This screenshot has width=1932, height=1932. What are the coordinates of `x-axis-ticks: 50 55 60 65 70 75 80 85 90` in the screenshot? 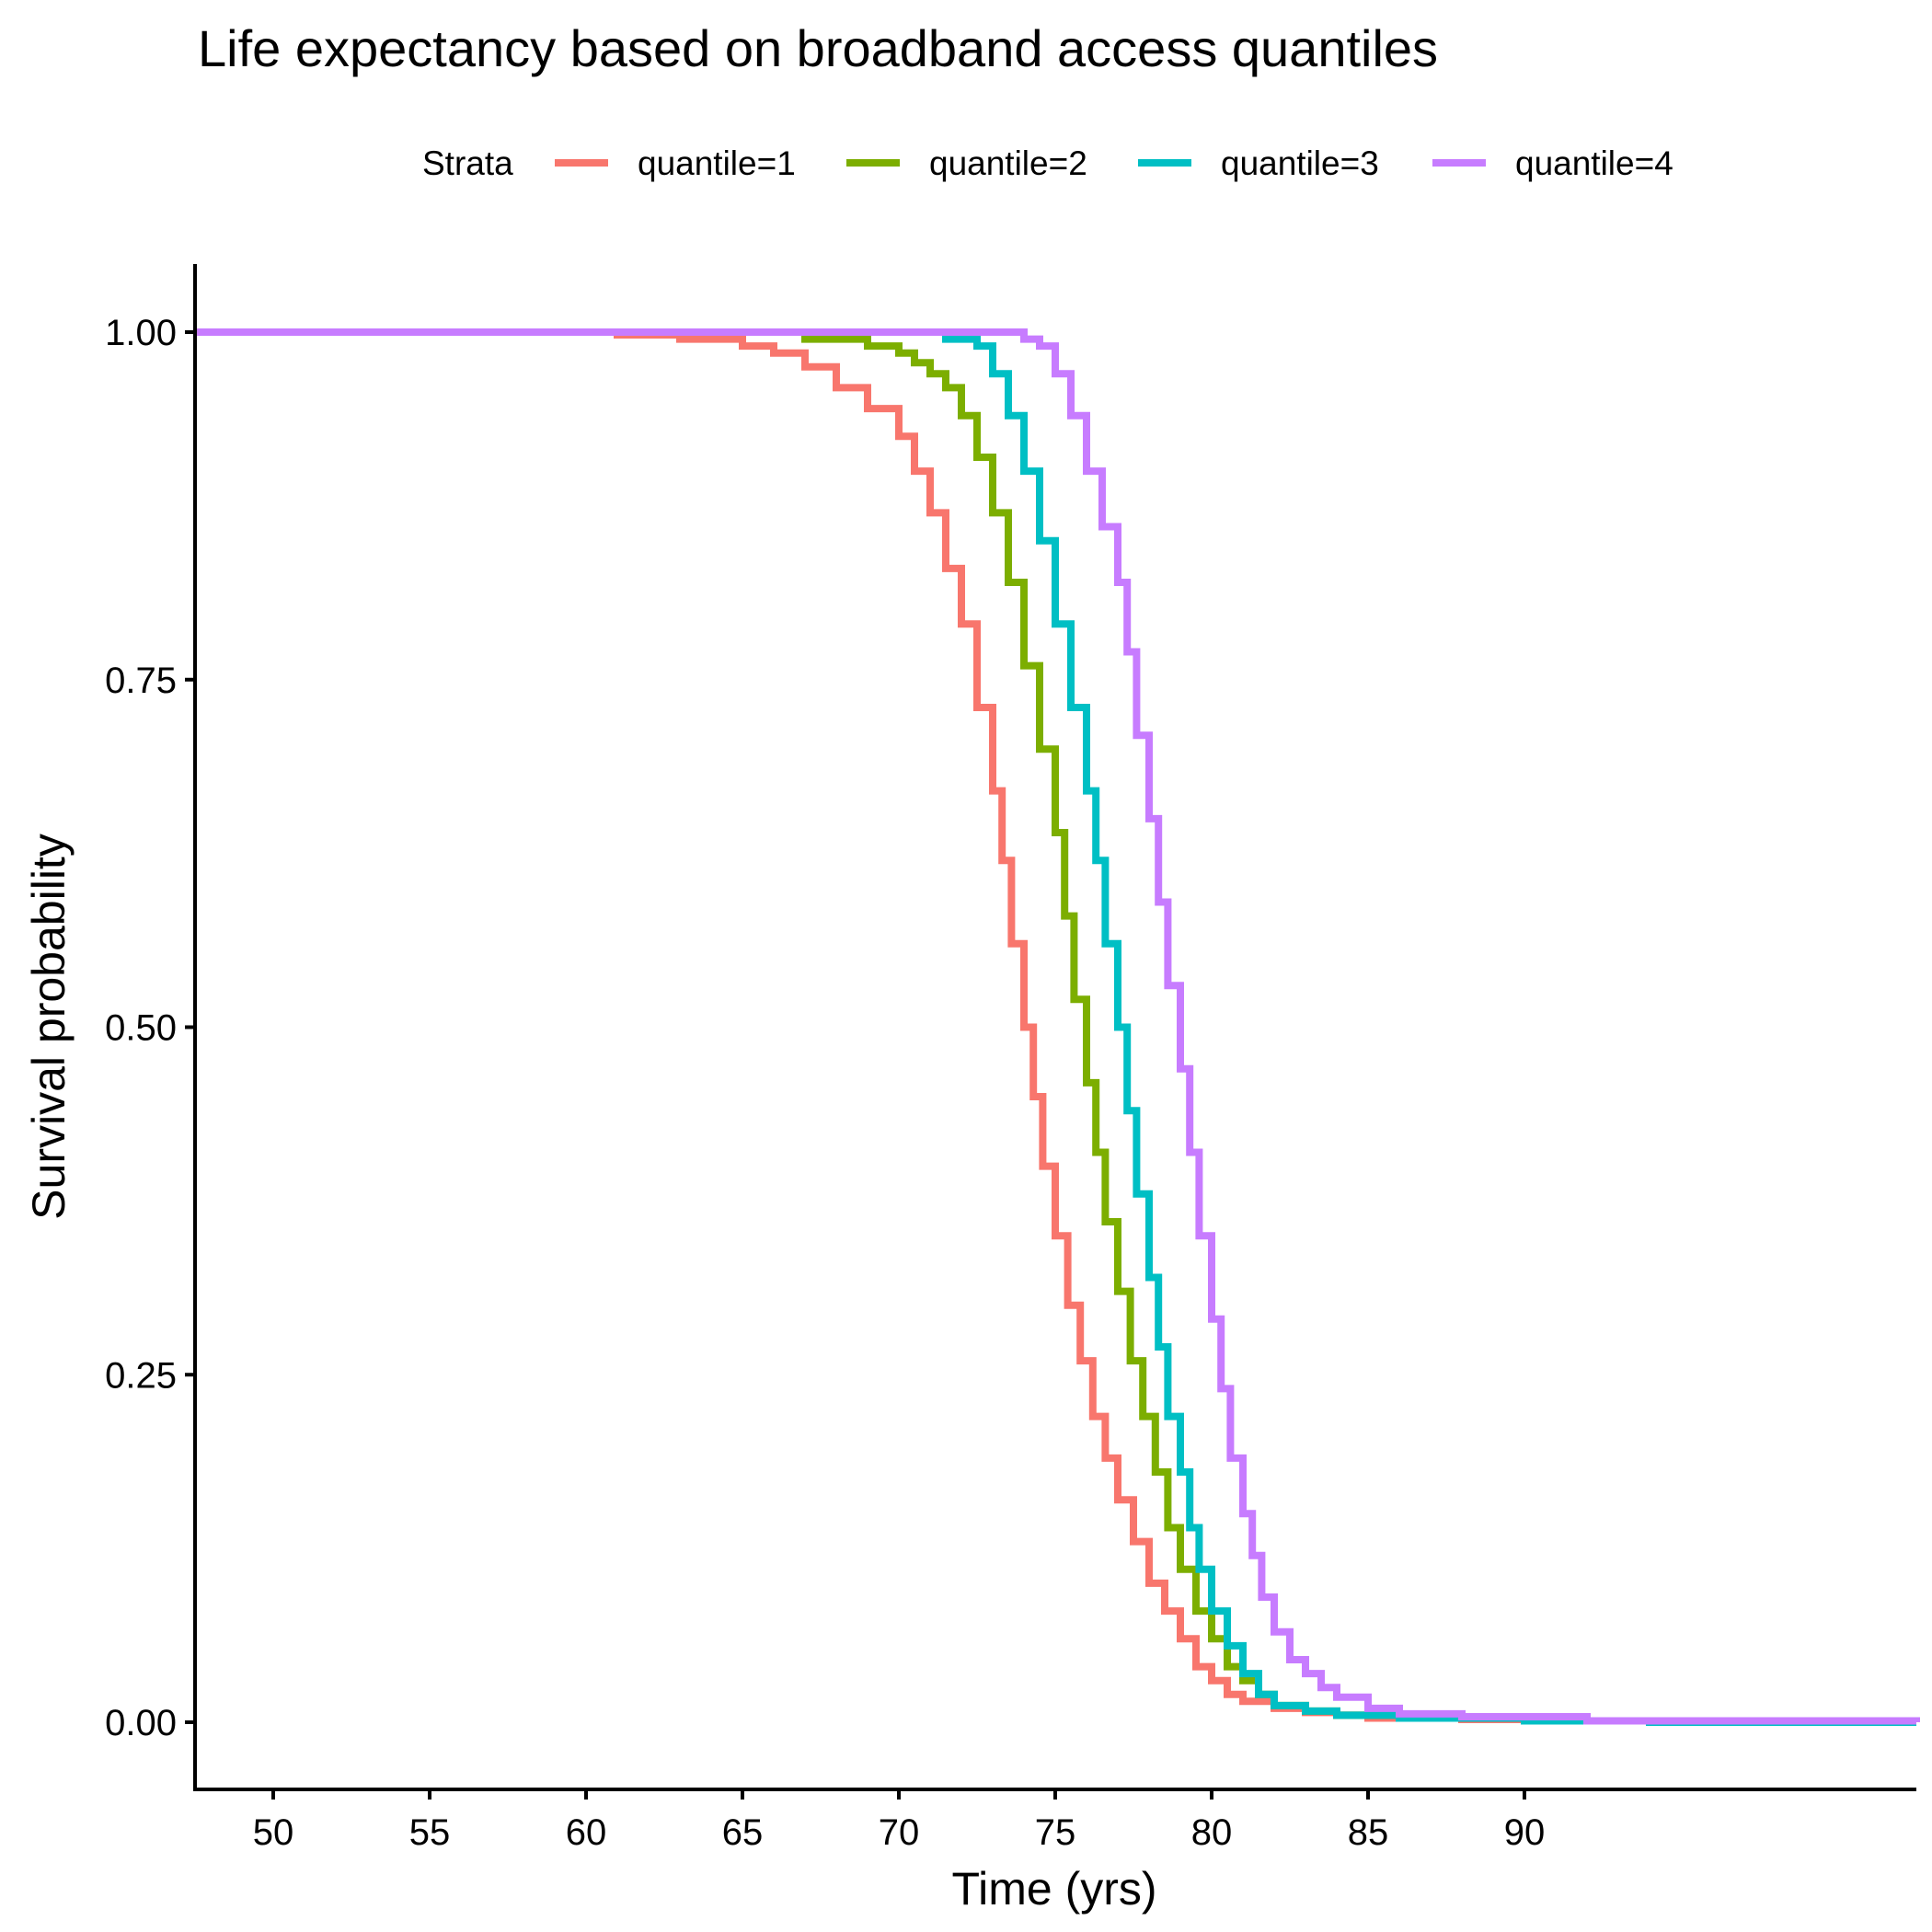 It's located at (899, 1821).